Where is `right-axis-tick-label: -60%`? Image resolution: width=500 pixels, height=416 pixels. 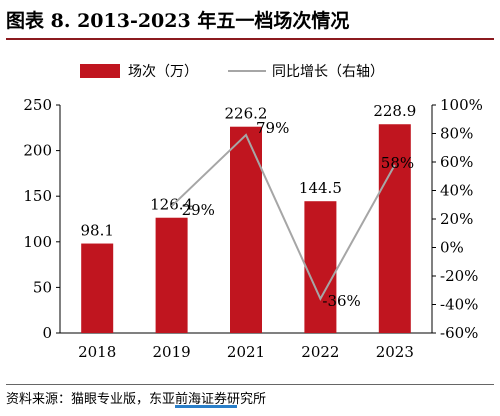 right-axis-tick-label: -60% is located at coordinates (459, 333).